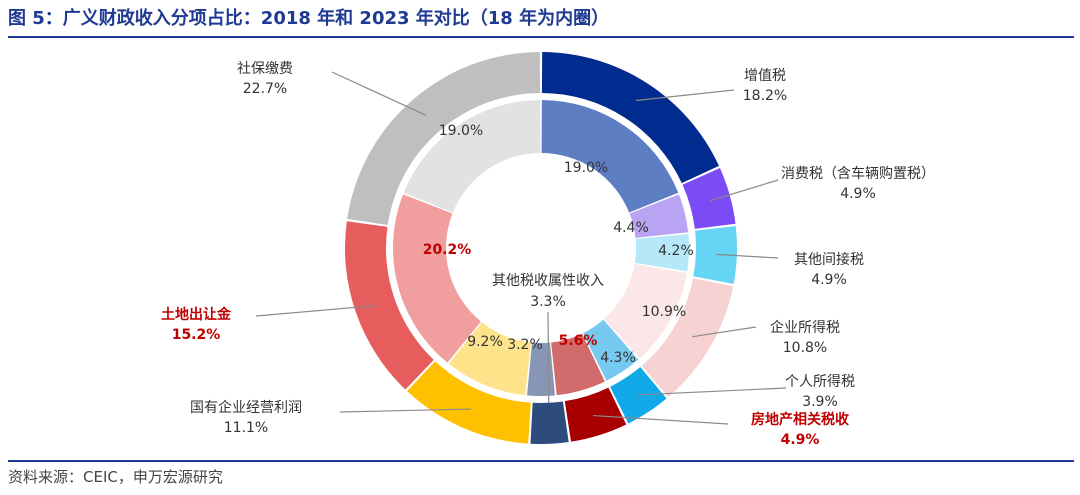 The width and height of the screenshot is (1080, 495). Describe the element at coordinates (765, 76) in the screenshot. I see `category-label-vat: 增值税` at that location.